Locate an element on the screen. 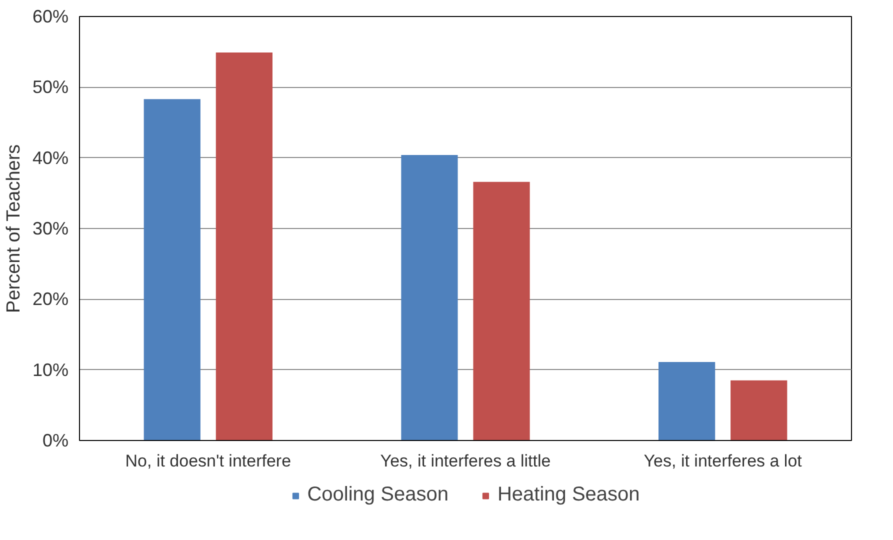 This screenshot has height=540, width=893. x-tick-label: Yes, it interferes a lot is located at coordinates (723, 461).